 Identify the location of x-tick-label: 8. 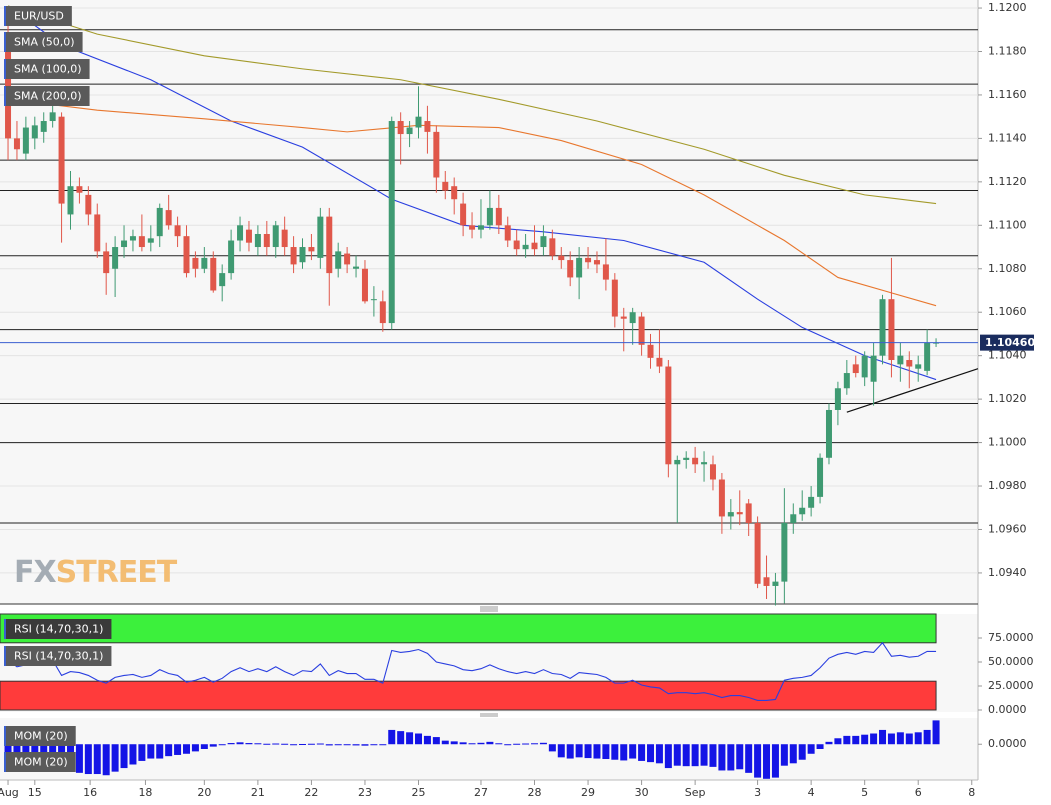
(971, 792).